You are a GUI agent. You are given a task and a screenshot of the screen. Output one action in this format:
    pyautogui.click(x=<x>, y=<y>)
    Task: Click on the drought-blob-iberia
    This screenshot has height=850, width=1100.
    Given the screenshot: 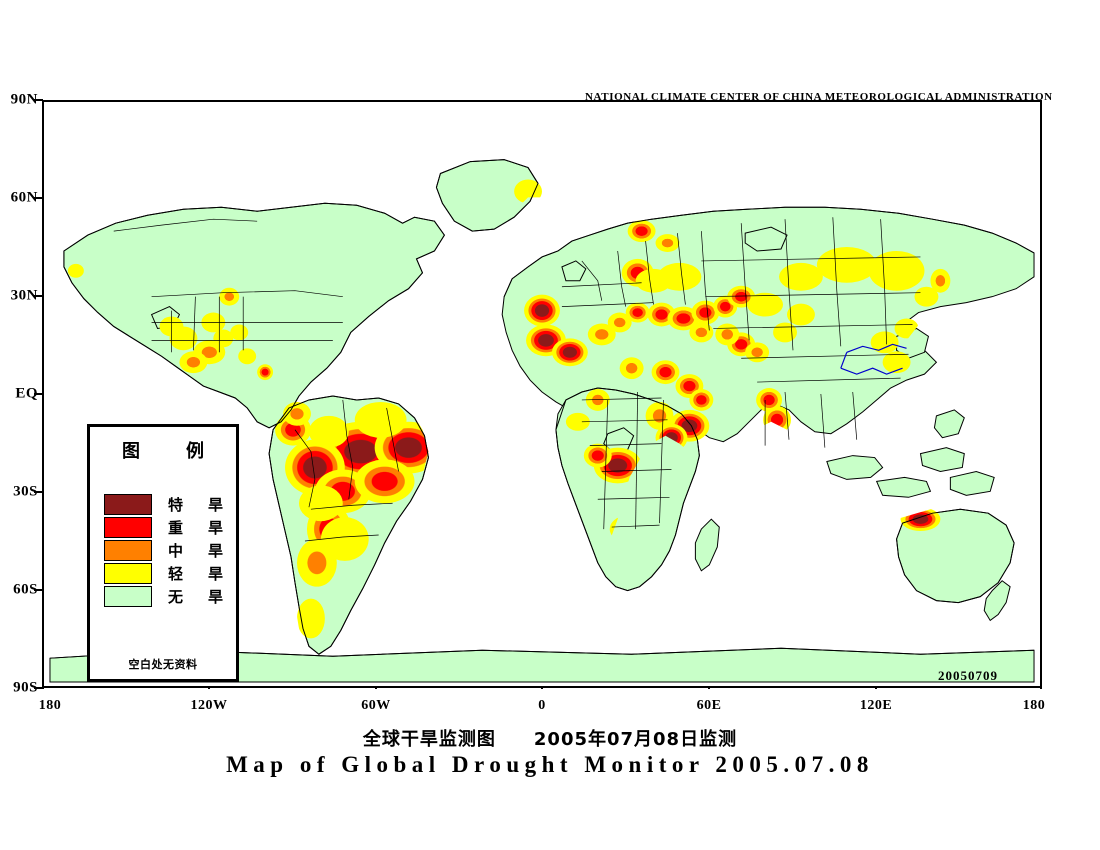 What is the action you would take?
    pyautogui.click(x=542, y=310)
    